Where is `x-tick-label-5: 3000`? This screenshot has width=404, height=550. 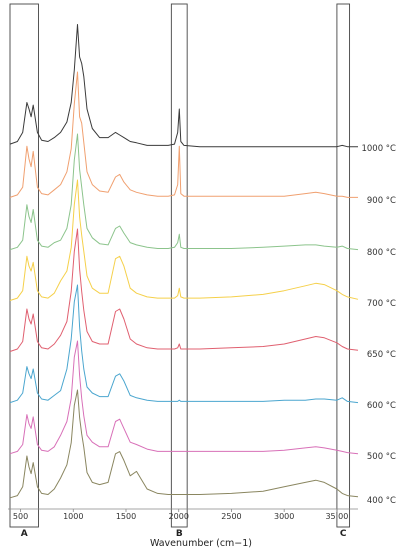
x-tick-label-5: 3000 is located at coordinates (284, 516).